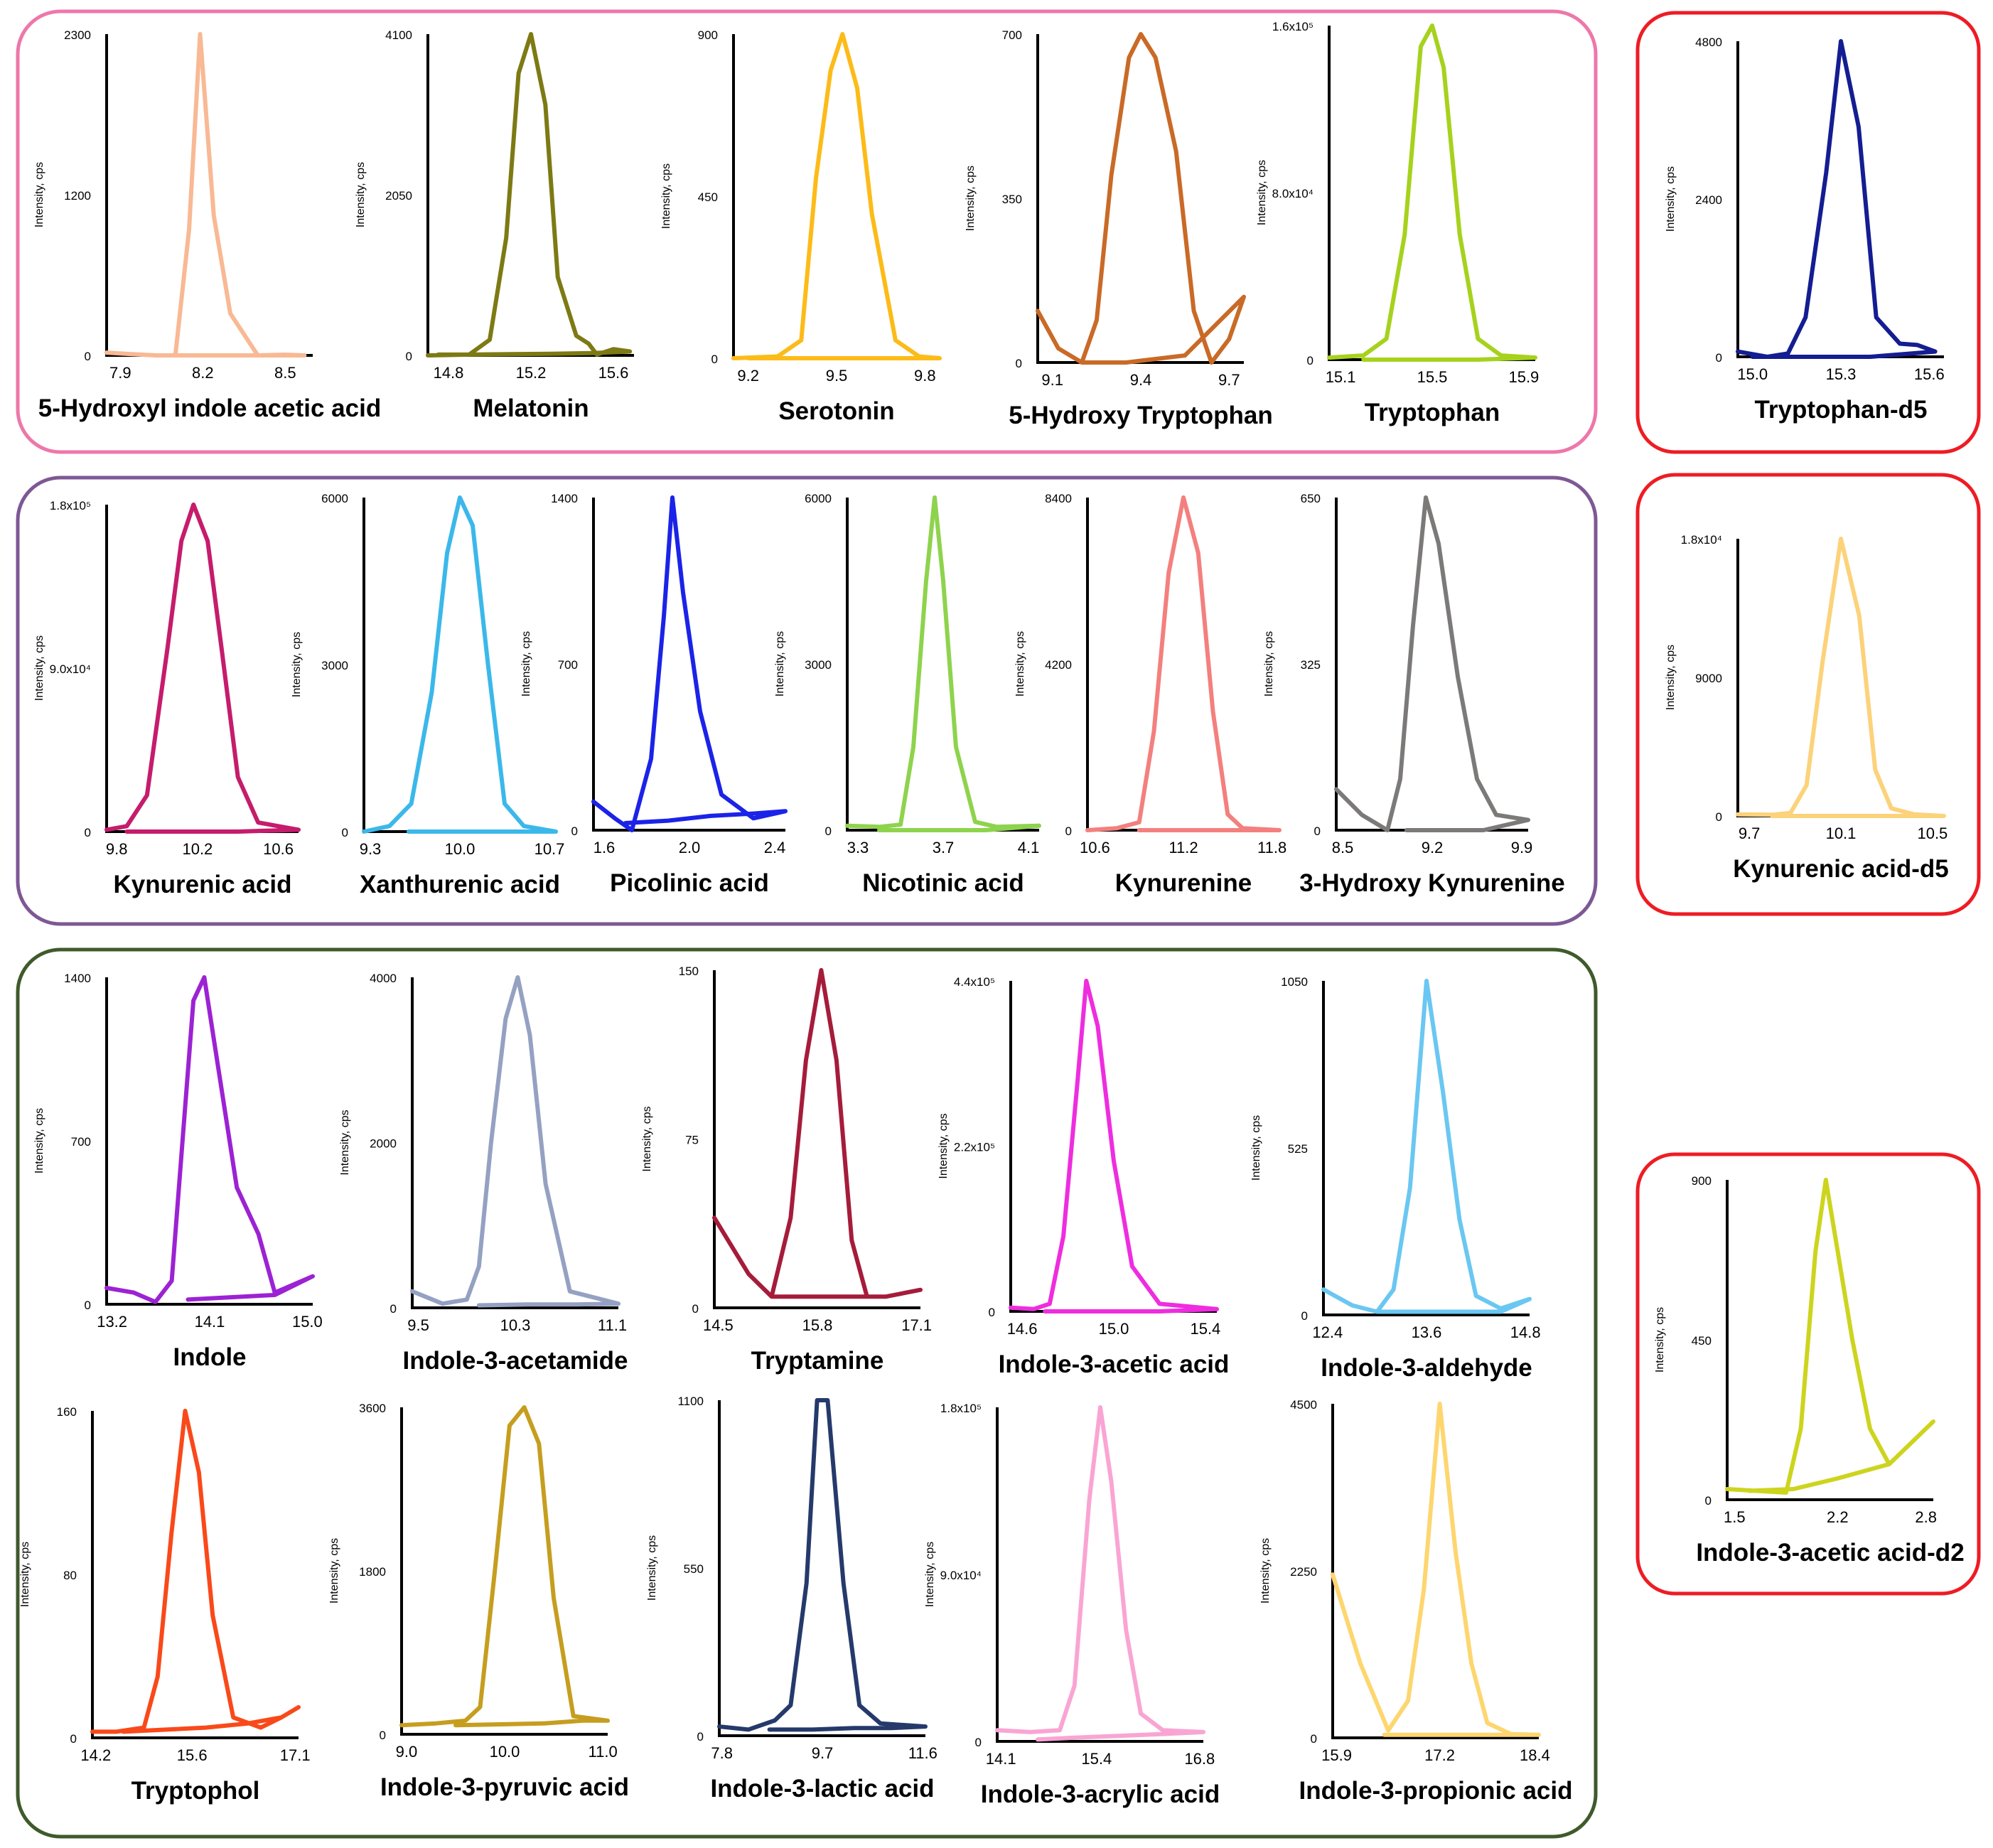 This screenshot has width=1993, height=1848. What do you see at coordinates (1933, 833) in the screenshot?
I see `chart-12-x-tick-label: 10.5` at bounding box center [1933, 833].